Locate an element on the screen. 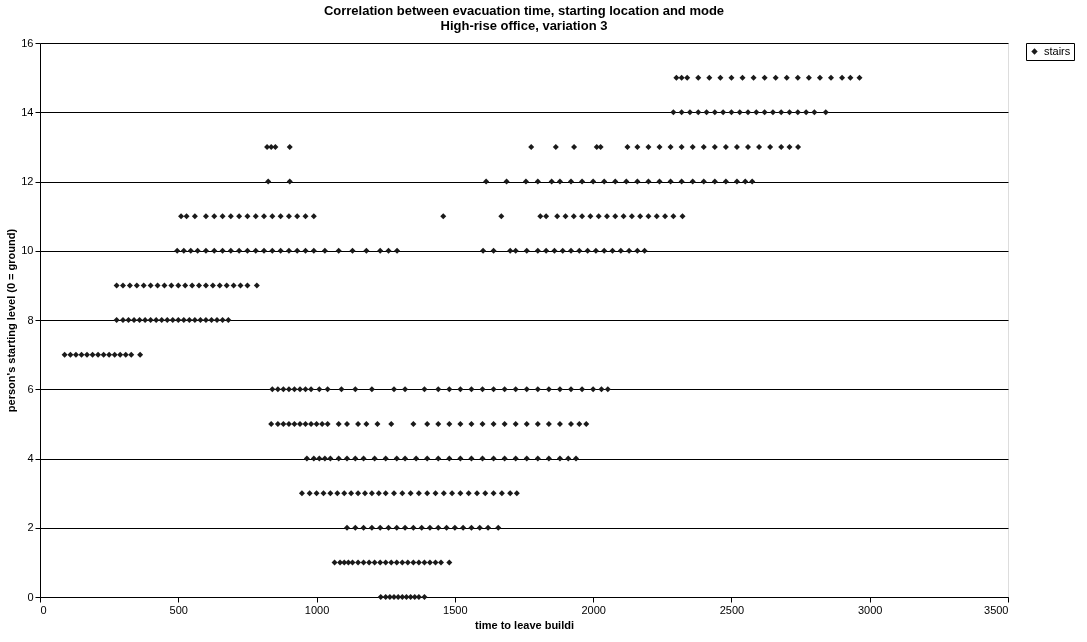 This screenshot has height=642, width=1087. x-tick-label: 2500 is located at coordinates (732, 609).